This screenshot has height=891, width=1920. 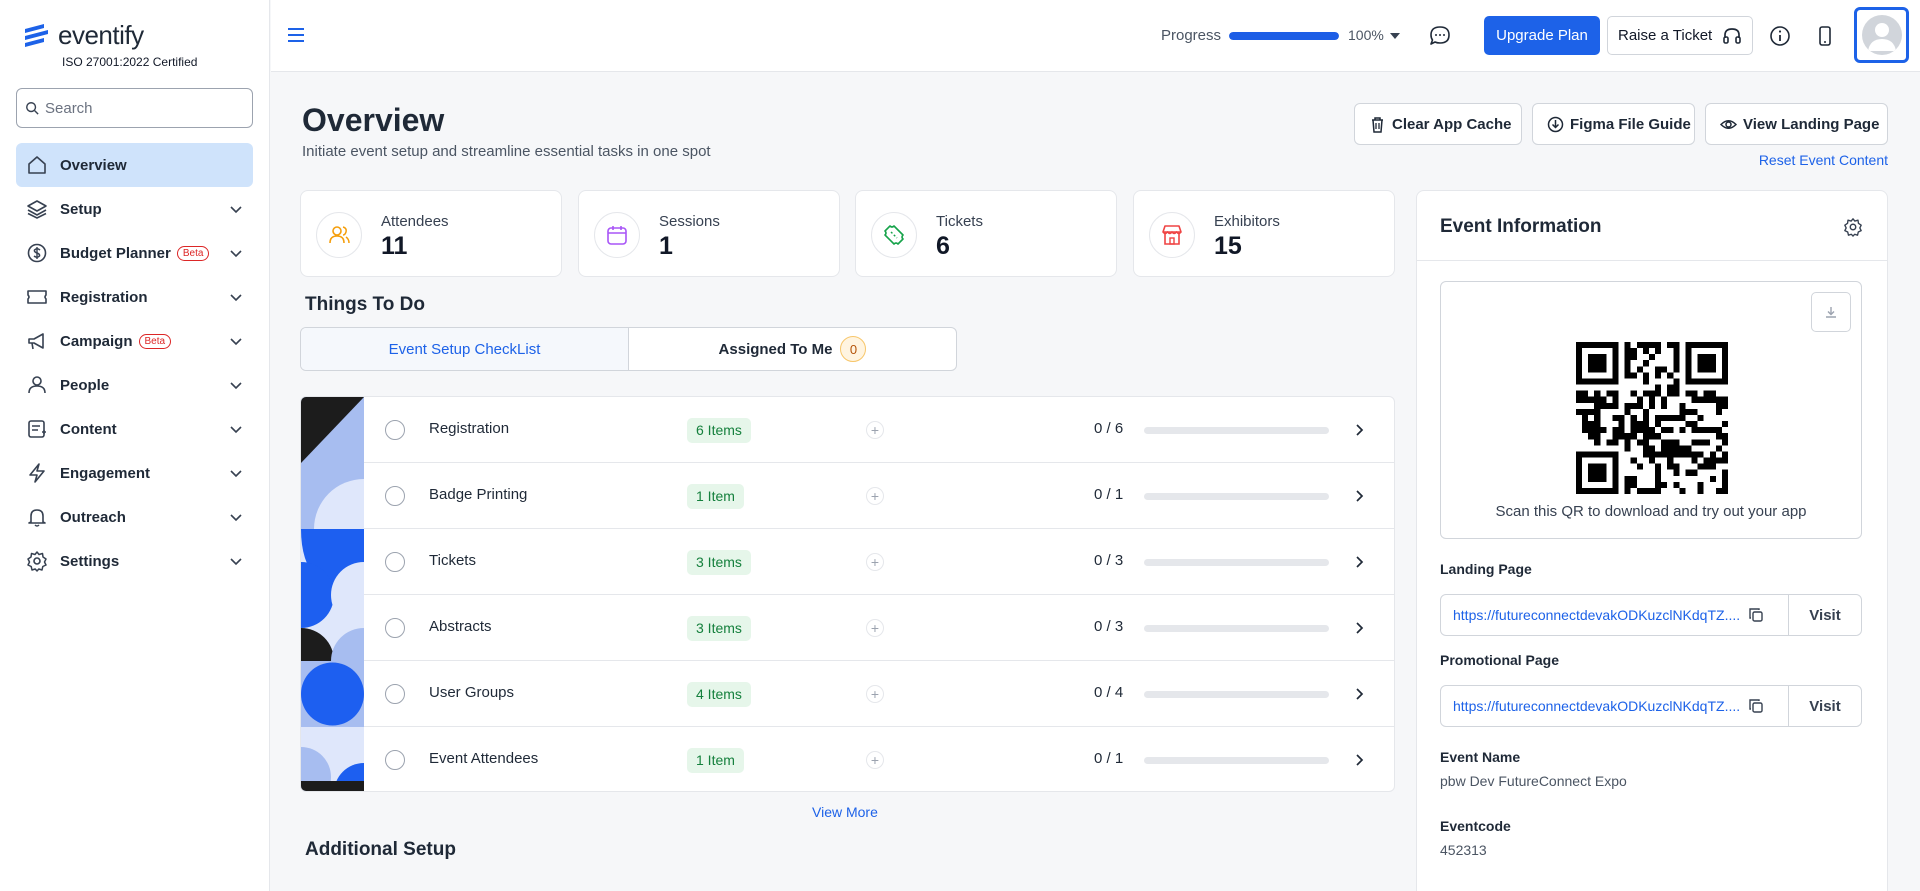 What do you see at coordinates (134, 341) in the screenshot?
I see `sidebar-item-campaign: Campaign Beta` at bounding box center [134, 341].